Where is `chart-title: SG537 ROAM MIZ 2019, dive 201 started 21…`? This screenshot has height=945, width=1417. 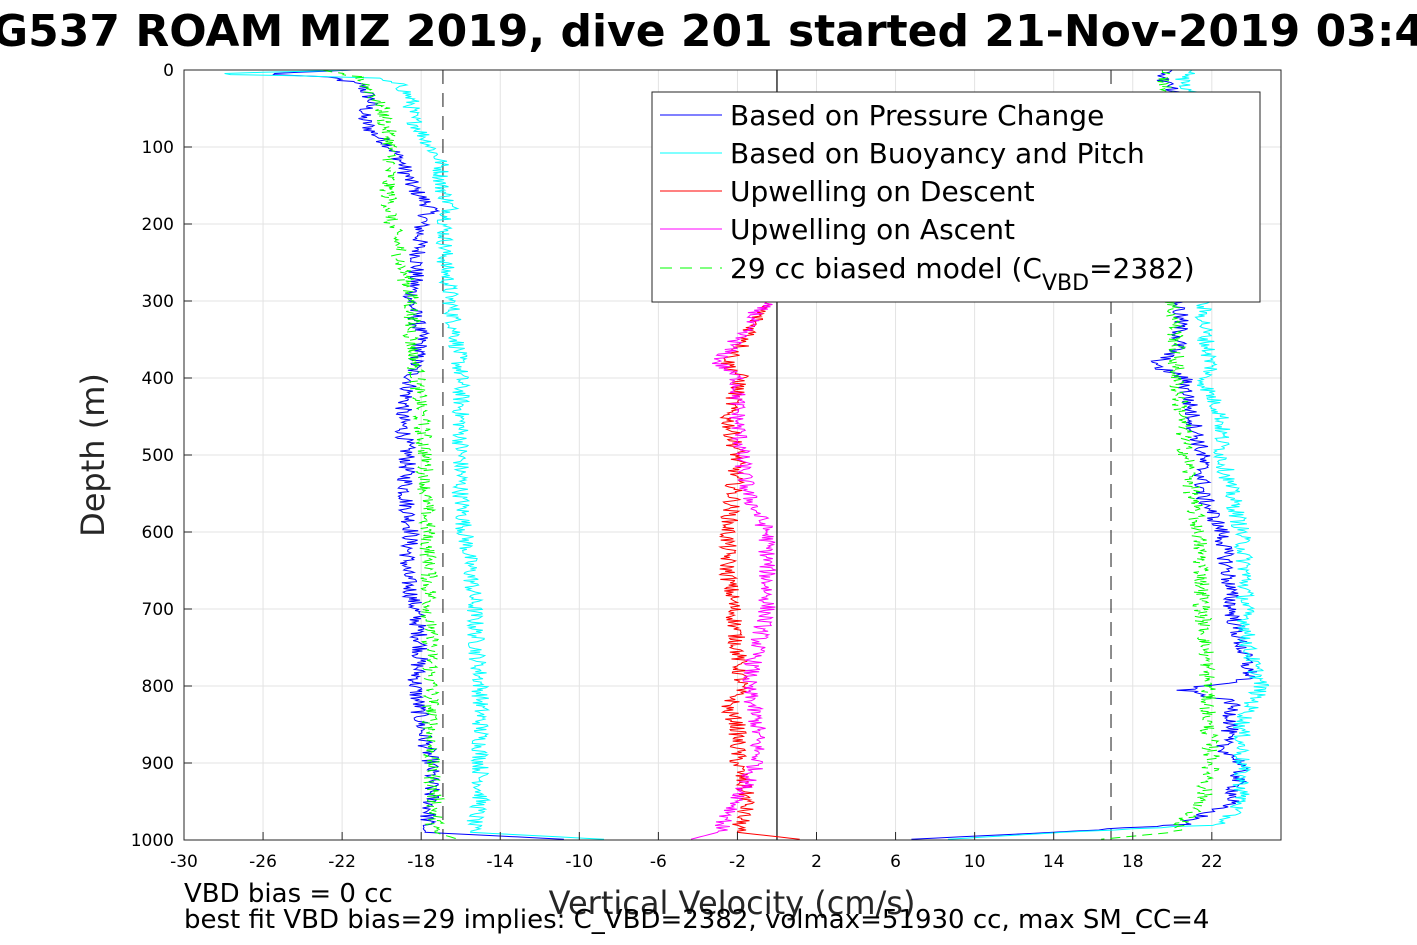
chart-title: SG537 ROAM MIZ 2019, dive 201 started 21… is located at coordinates (708, 31).